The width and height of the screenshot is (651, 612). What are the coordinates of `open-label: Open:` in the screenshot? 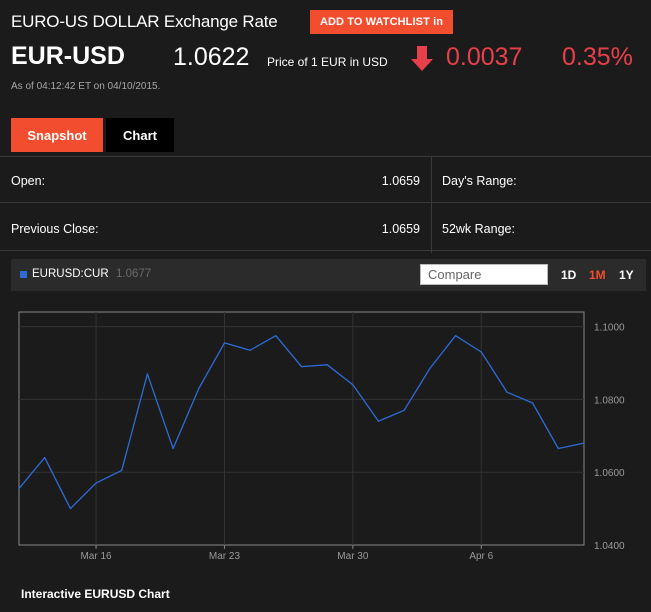 It's located at (28, 181).